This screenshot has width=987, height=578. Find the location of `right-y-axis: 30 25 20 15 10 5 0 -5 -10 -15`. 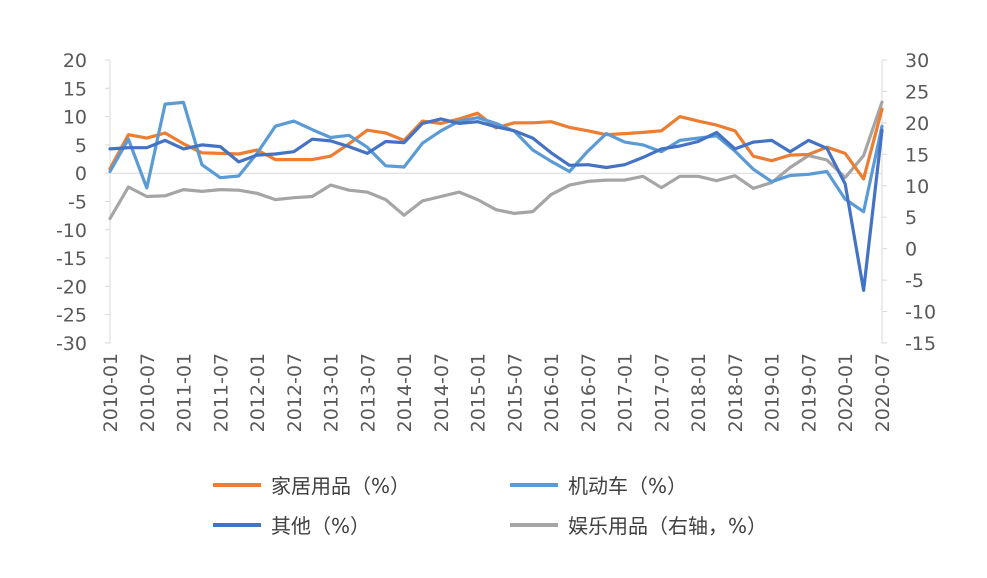

right-y-axis: 30 25 20 15 10 5 0 -5 -10 -15 is located at coordinates (909, 202).